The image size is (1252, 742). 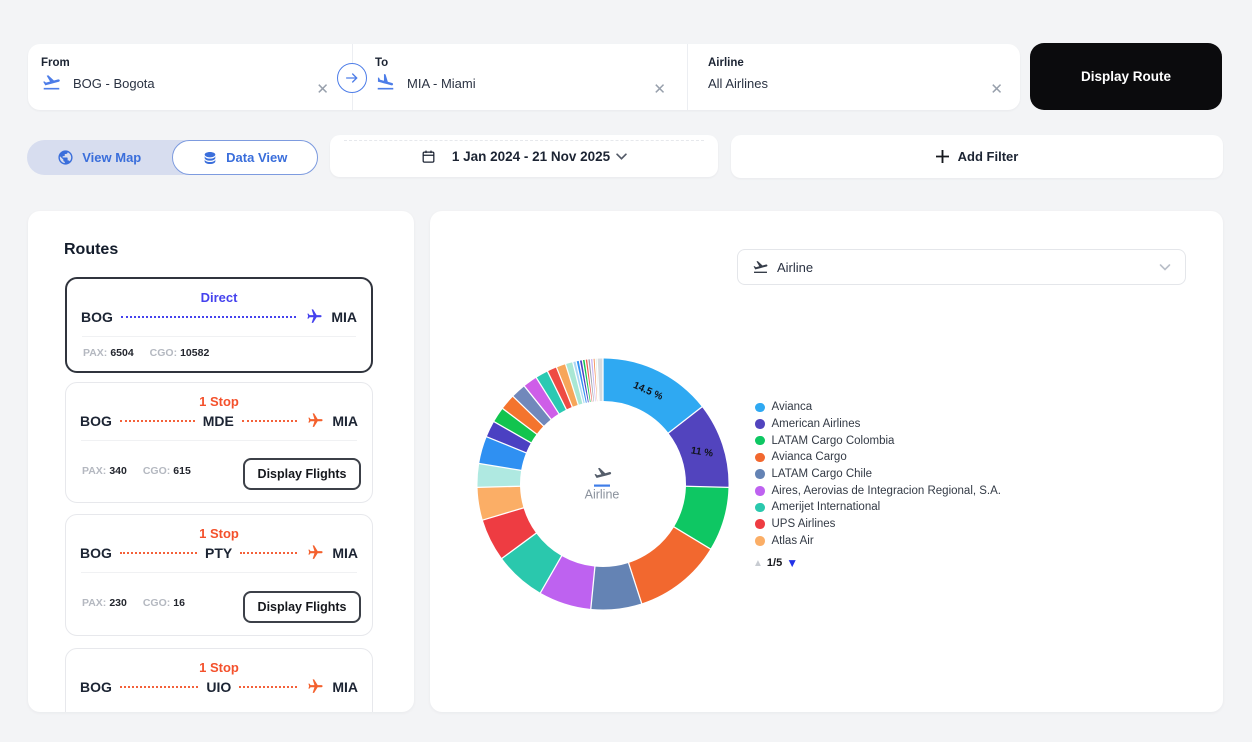 What do you see at coordinates (602, 495) in the screenshot?
I see `svg-text: Airline` at bounding box center [602, 495].